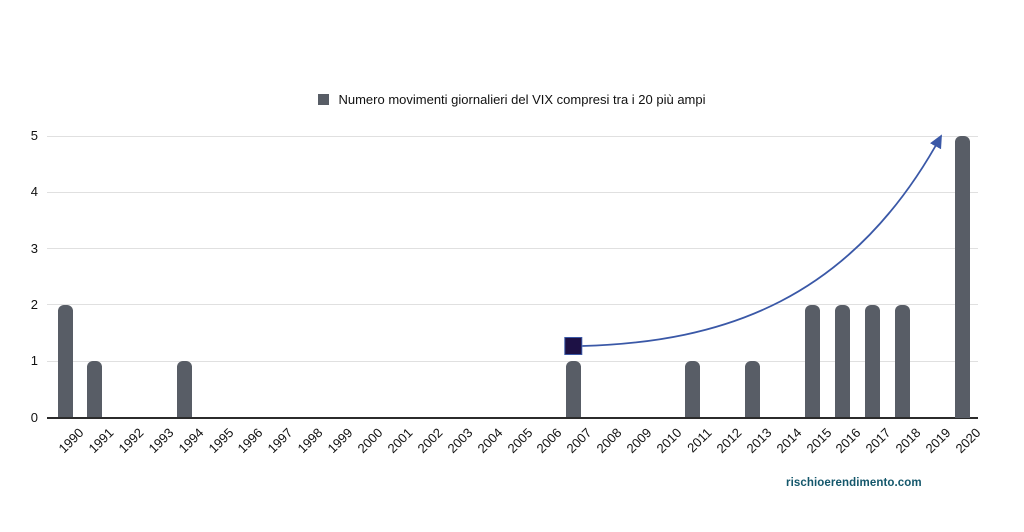 The width and height of the screenshot is (1024, 532). I want to click on x-axis-label-1990: 1990, so click(71, 441).